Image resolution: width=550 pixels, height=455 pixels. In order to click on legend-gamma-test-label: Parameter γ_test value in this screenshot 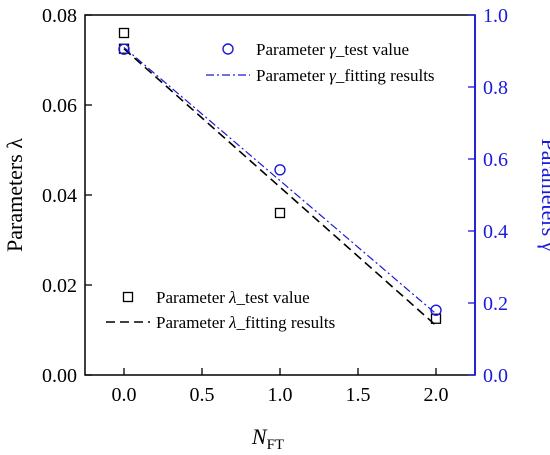, I will do `click(332, 49)`.